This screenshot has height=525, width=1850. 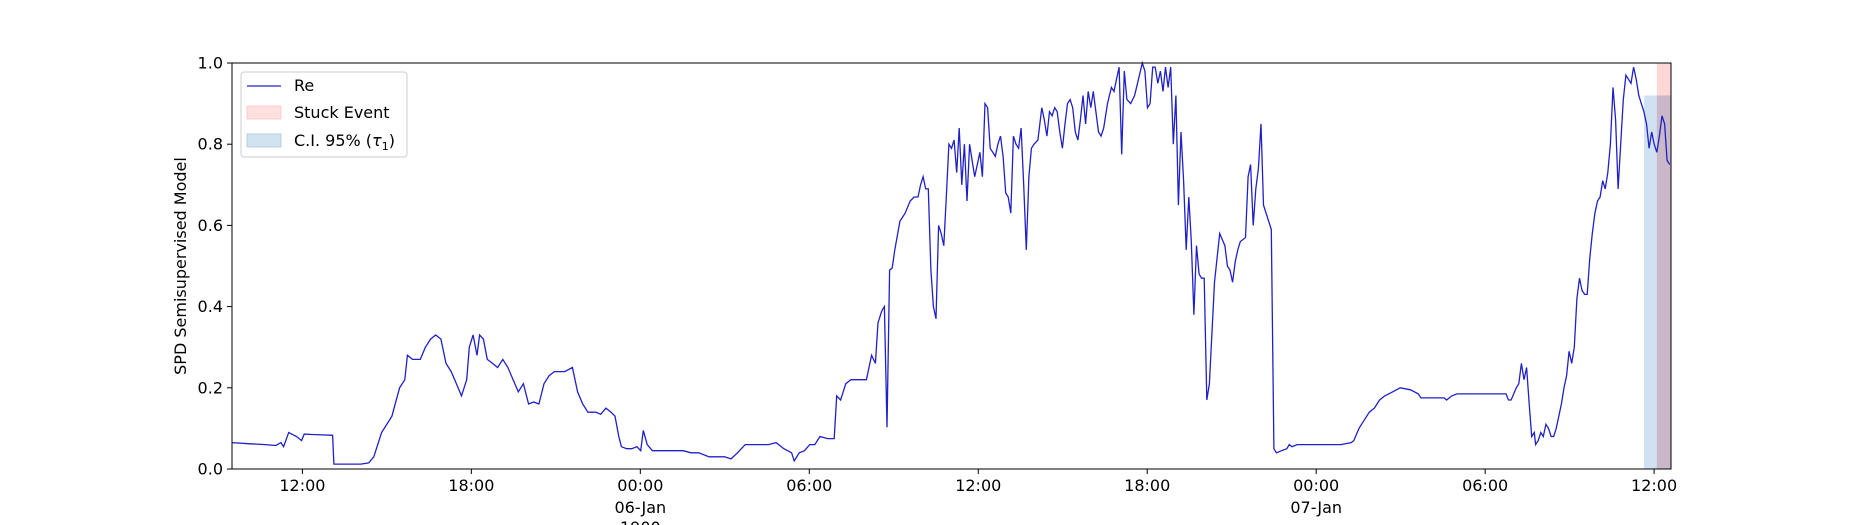 What do you see at coordinates (180, 266) in the screenshot?
I see `y-axis-label: SPD Semisupervised Model` at bounding box center [180, 266].